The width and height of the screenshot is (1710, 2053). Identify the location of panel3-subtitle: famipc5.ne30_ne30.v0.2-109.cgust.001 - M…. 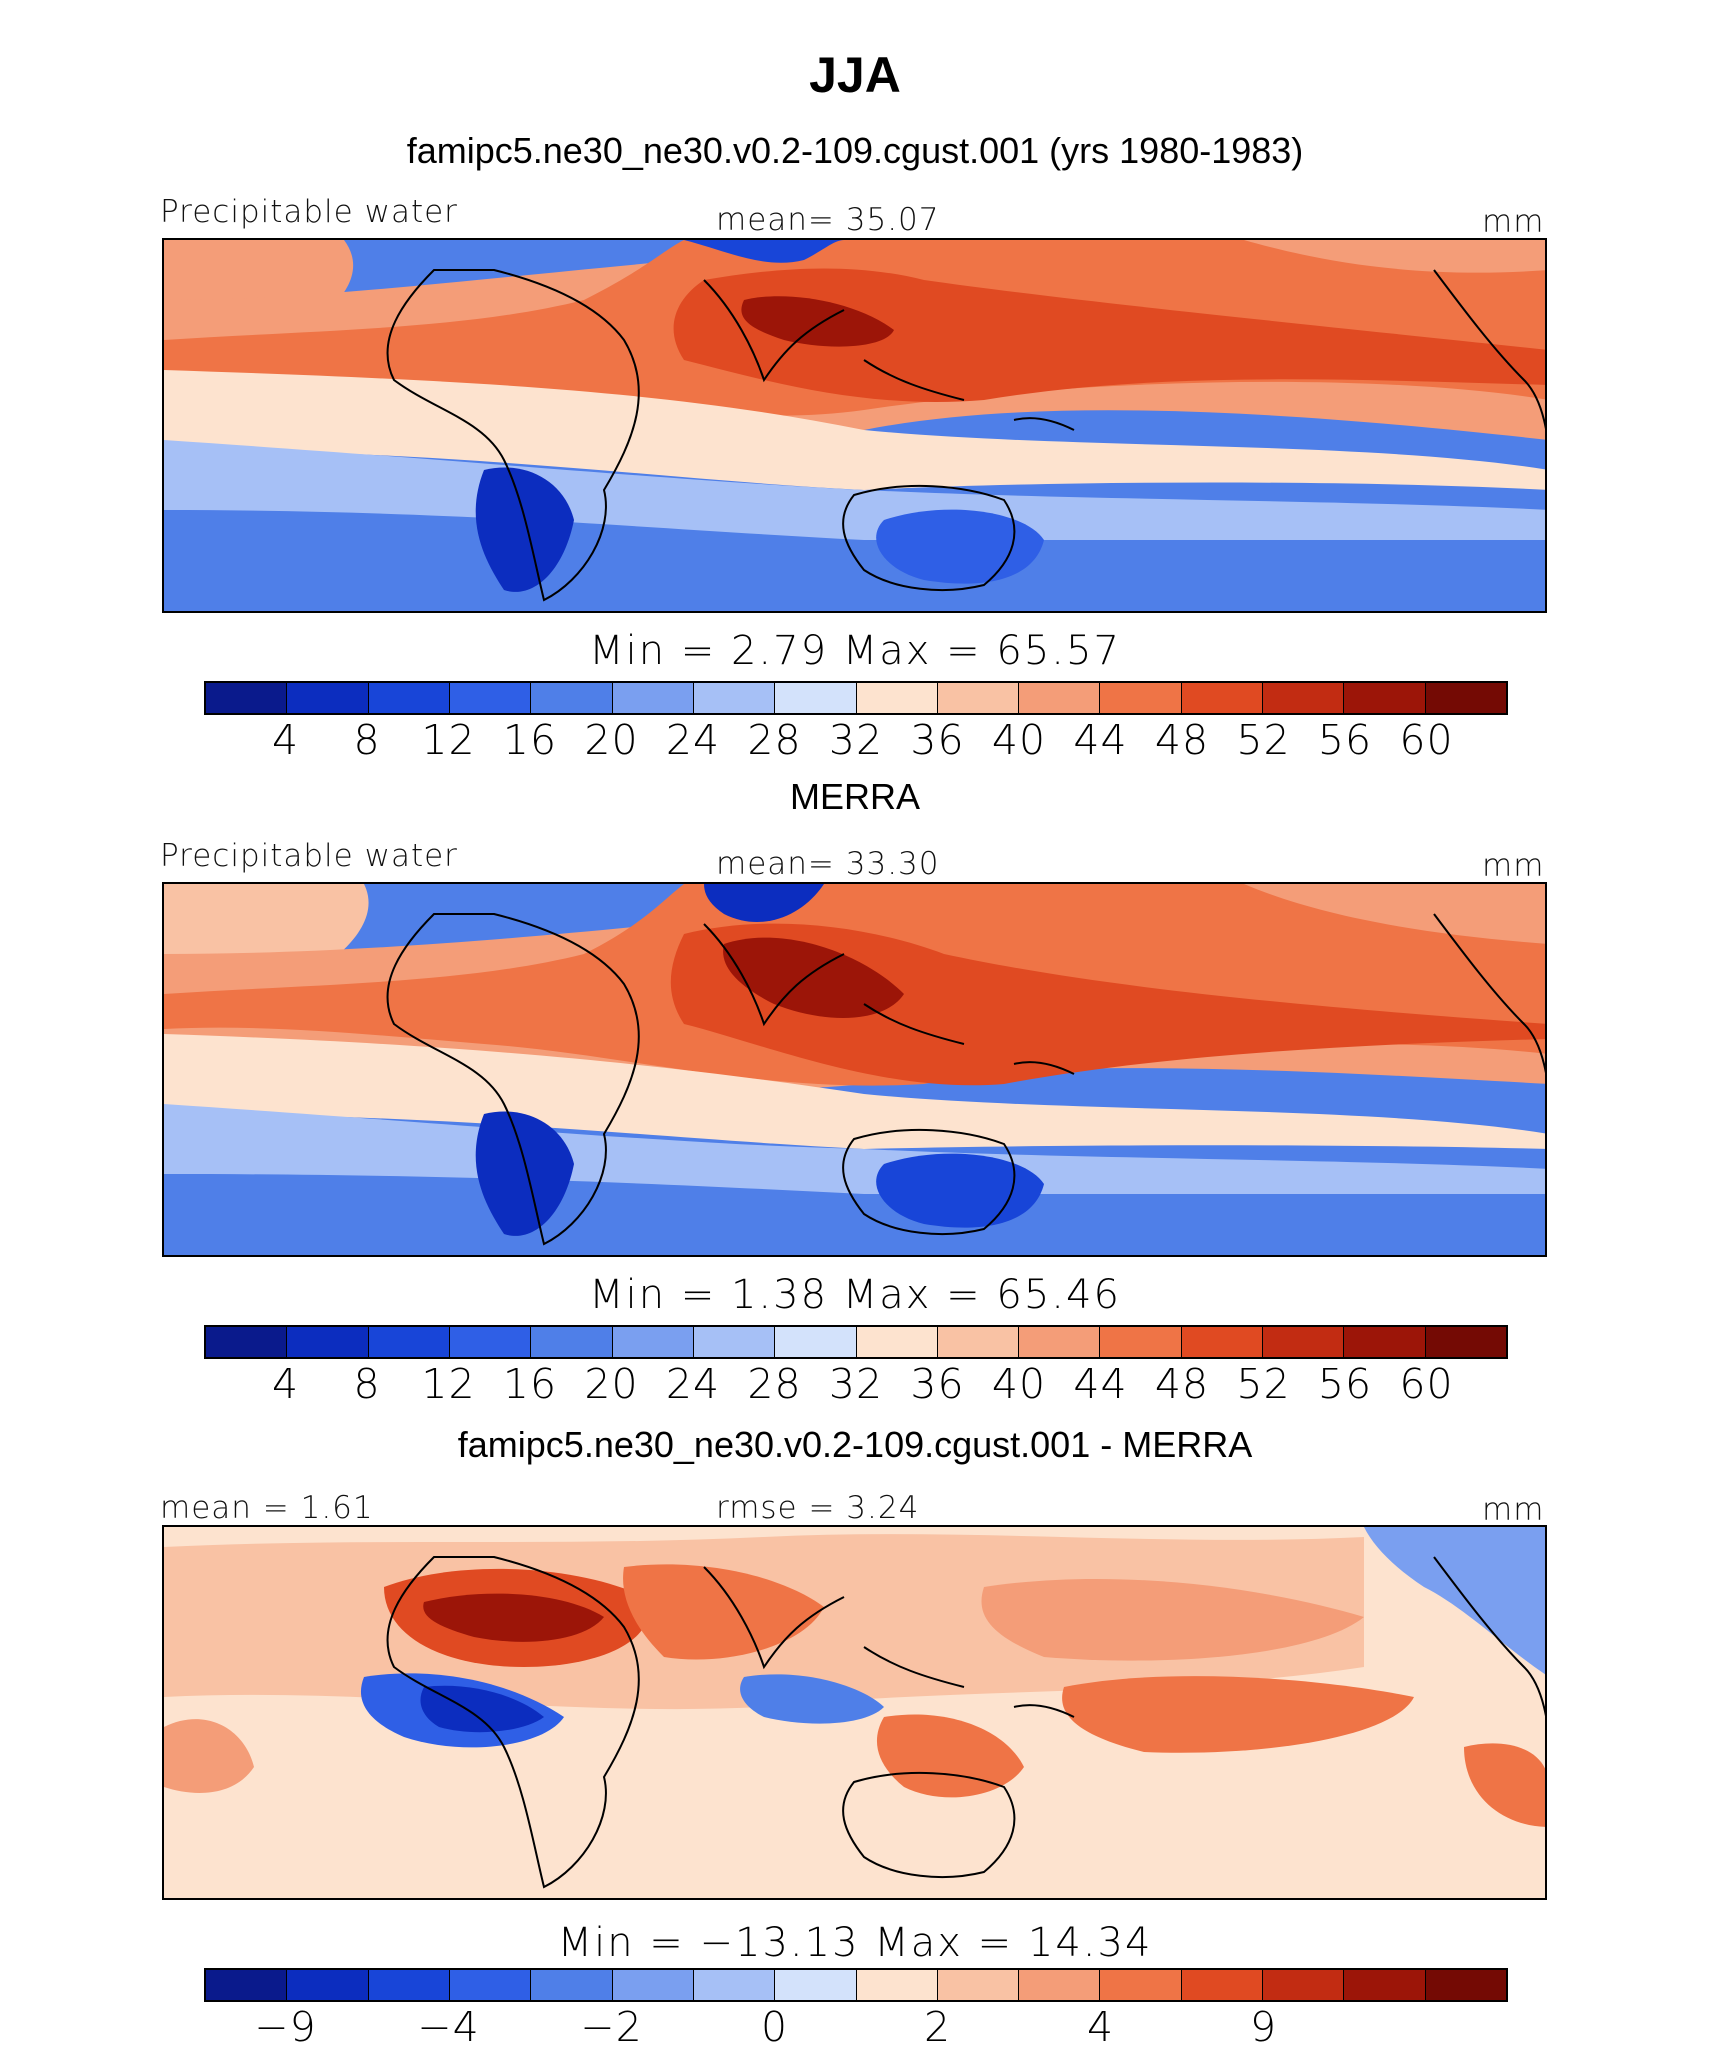
(855, 1444).